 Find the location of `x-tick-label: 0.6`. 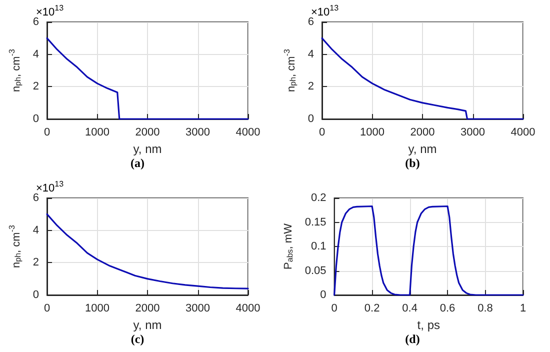

x-tick-label: 0.6 is located at coordinates (448, 308).